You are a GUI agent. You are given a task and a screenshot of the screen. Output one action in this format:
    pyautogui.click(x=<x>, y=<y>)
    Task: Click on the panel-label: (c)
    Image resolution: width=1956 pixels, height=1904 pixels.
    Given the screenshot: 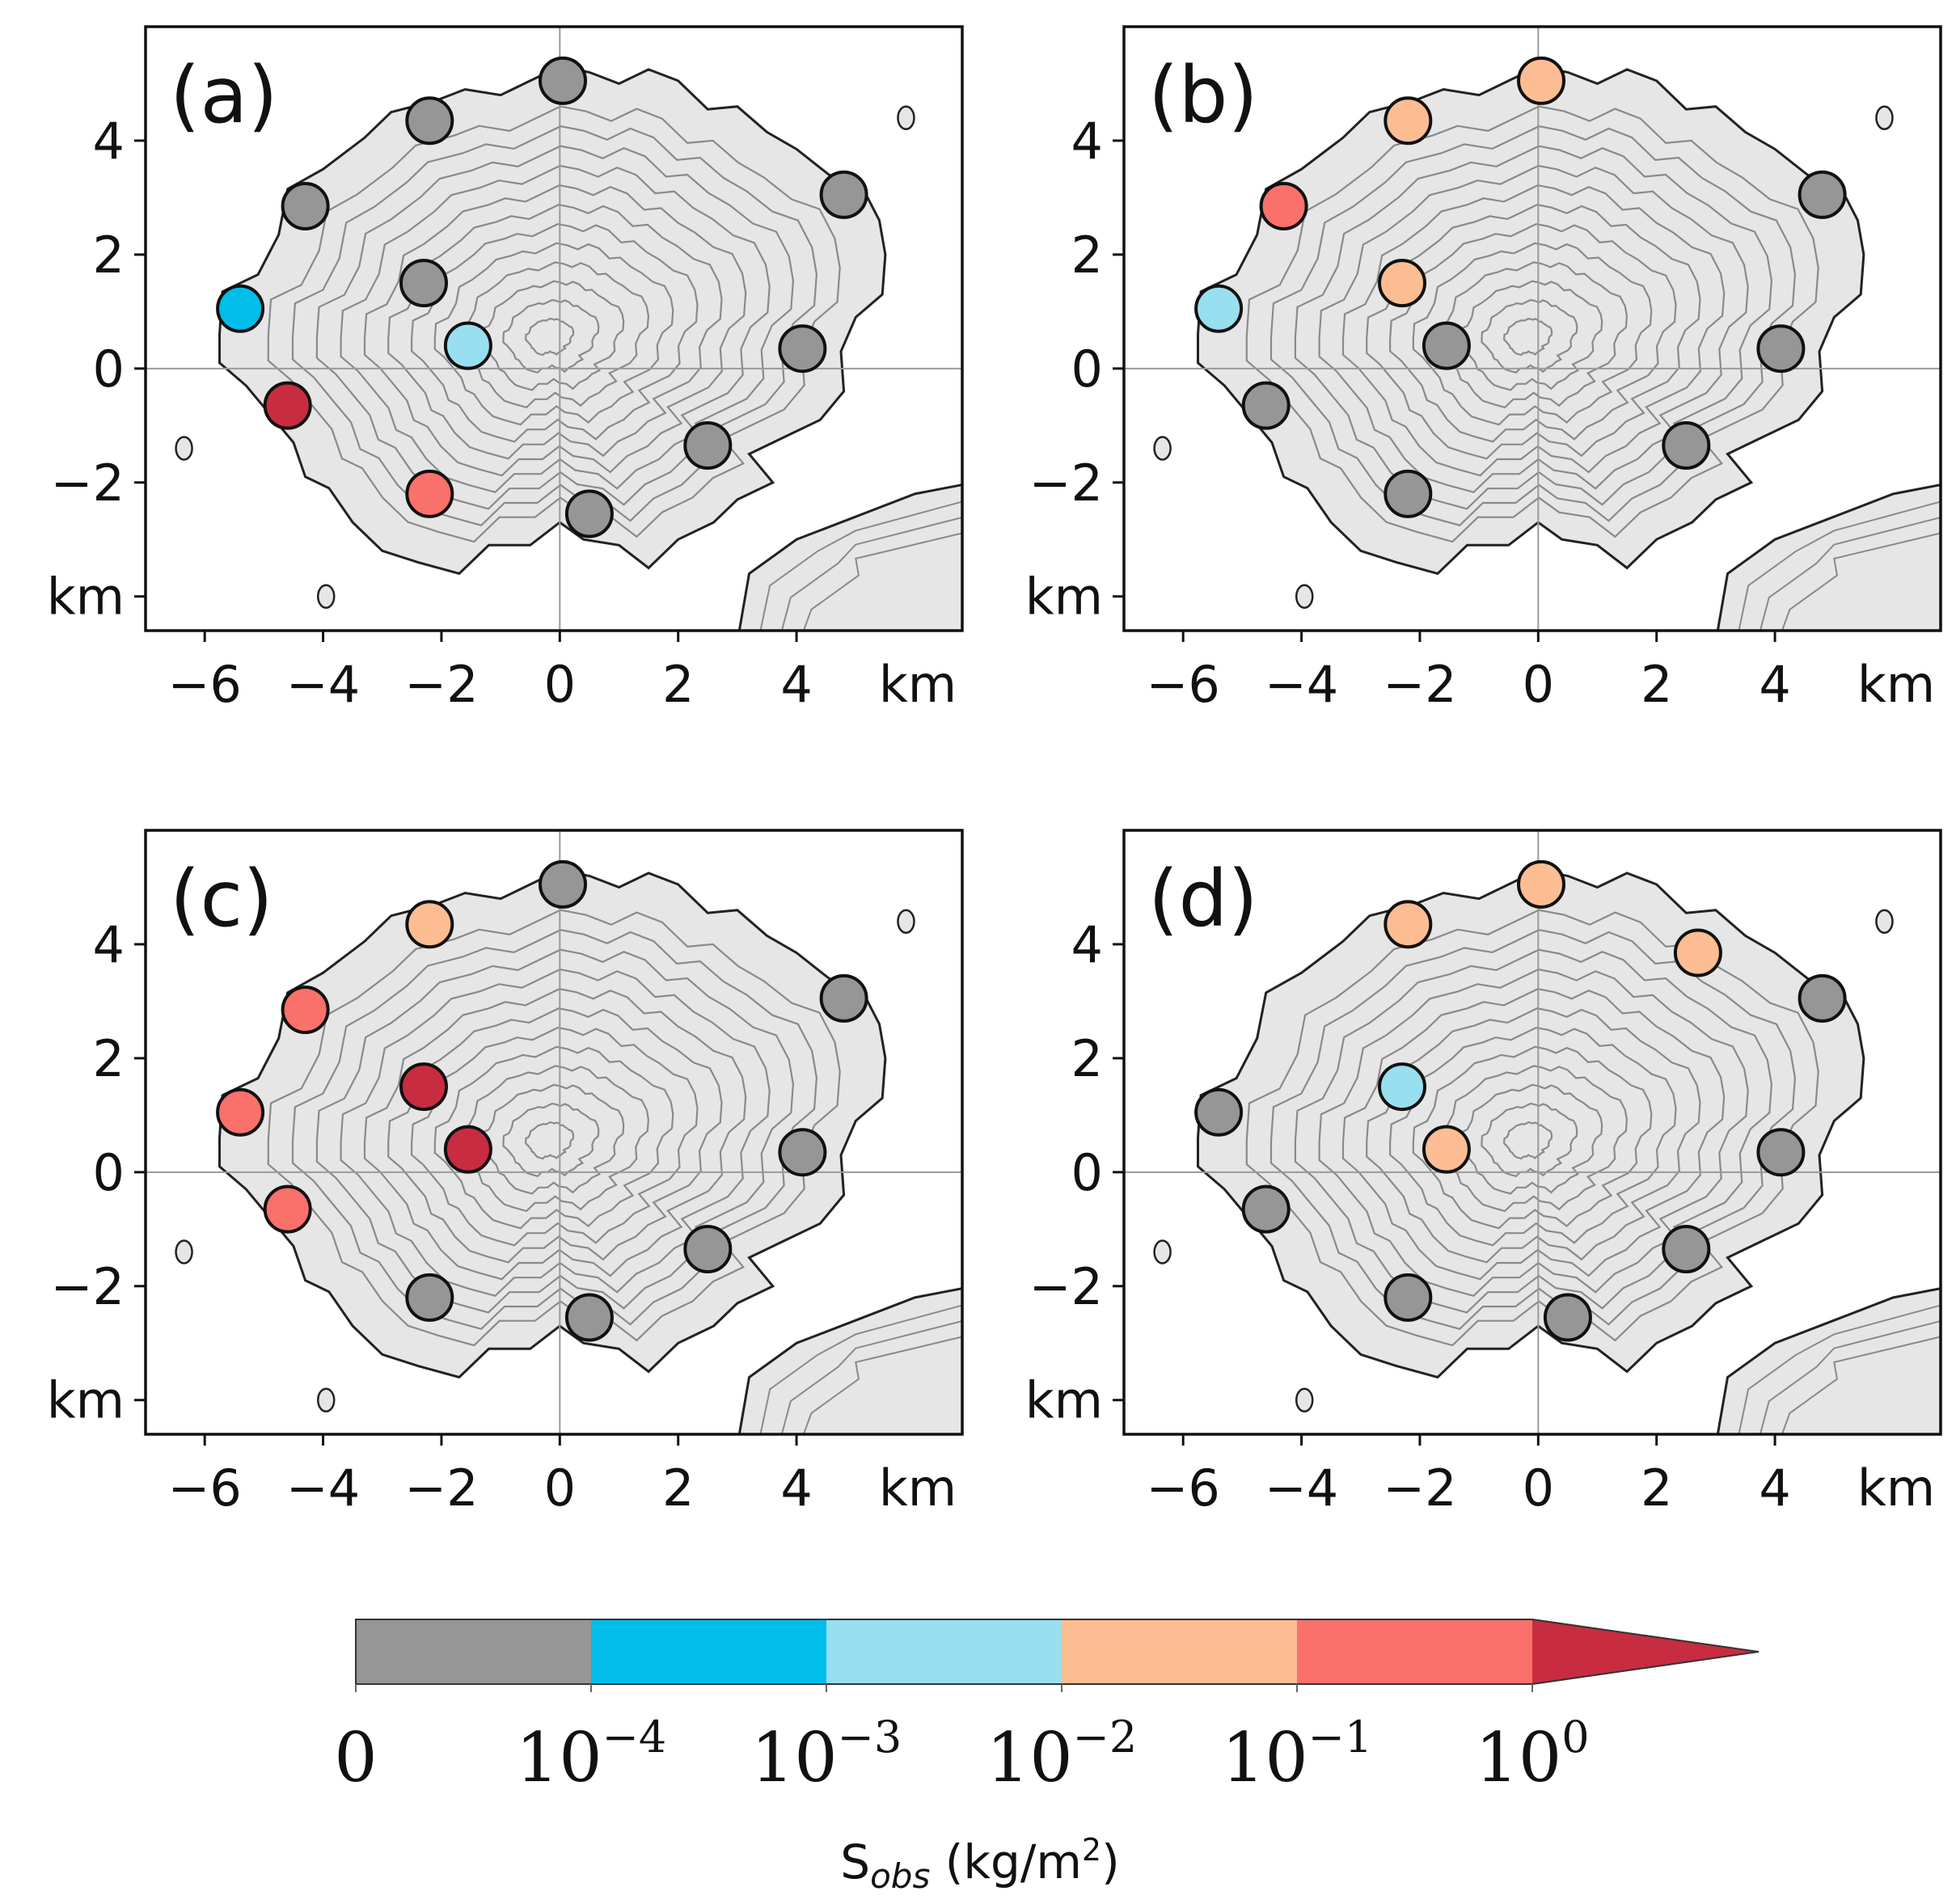 What is the action you would take?
    pyautogui.click(x=221, y=899)
    